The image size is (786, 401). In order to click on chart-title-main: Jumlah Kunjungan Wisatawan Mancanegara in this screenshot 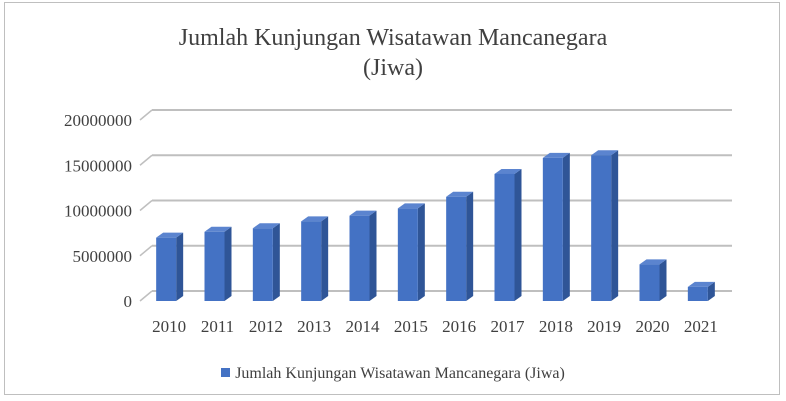, I will do `click(393, 38)`.